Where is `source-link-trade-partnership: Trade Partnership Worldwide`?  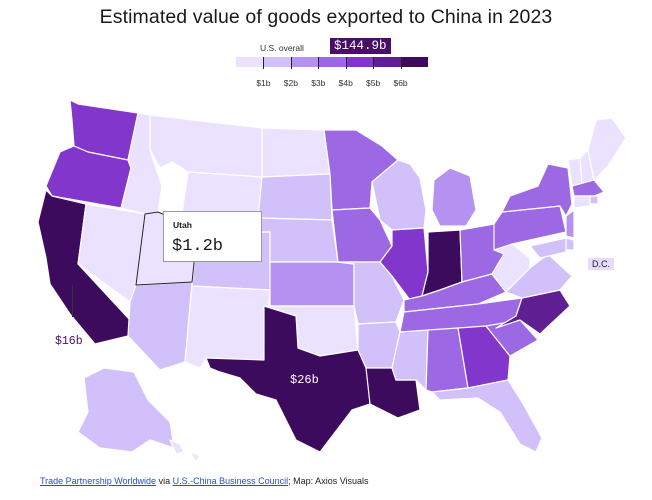 source-link-trade-partnership: Trade Partnership Worldwide is located at coordinates (98, 481).